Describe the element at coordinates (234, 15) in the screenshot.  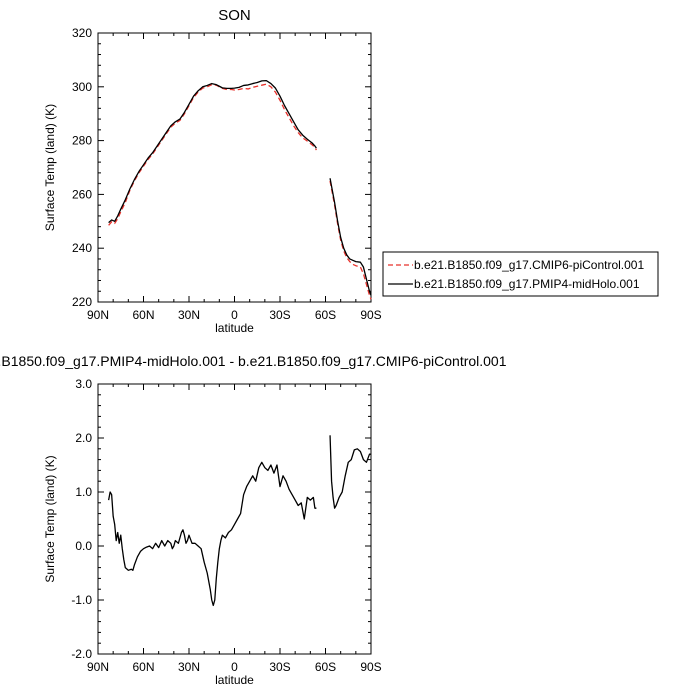
I see `chart-title: SON` at that location.